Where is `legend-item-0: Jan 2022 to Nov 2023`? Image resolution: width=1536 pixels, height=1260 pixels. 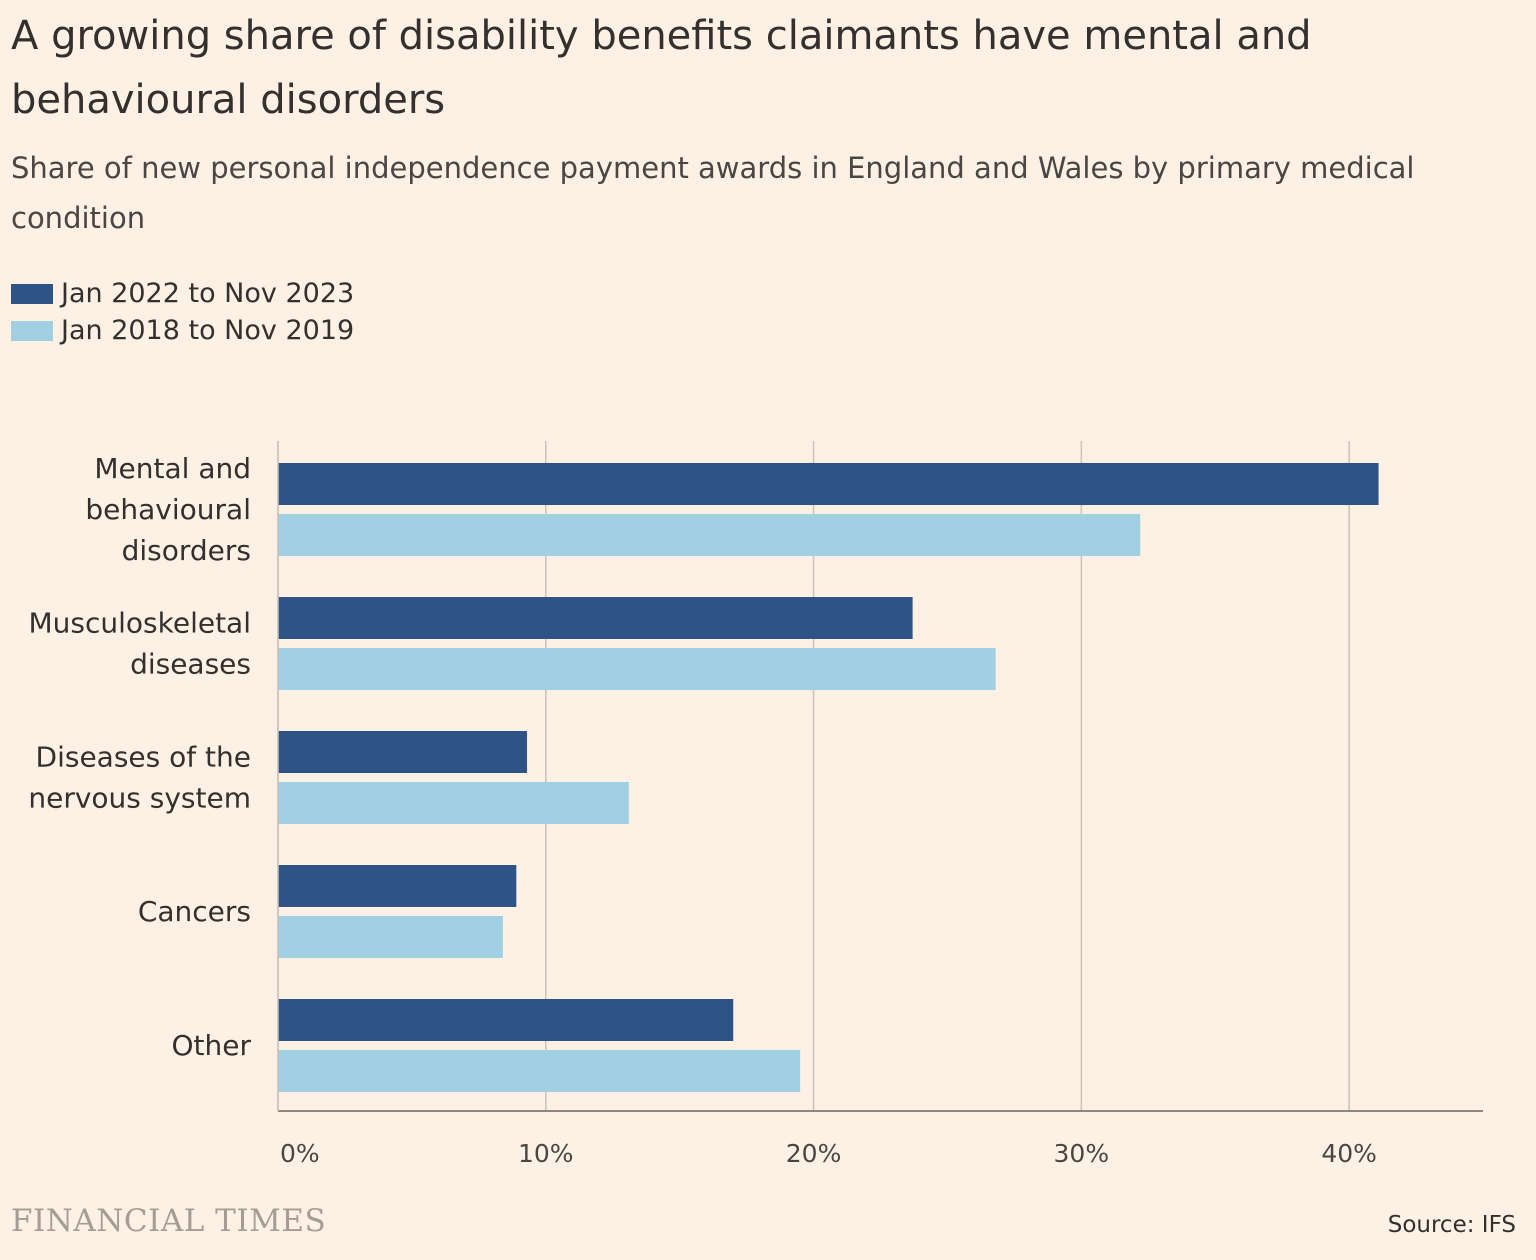 legend-item-0: Jan 2022 to Nov 2023 is located at coordinates (182, 293).